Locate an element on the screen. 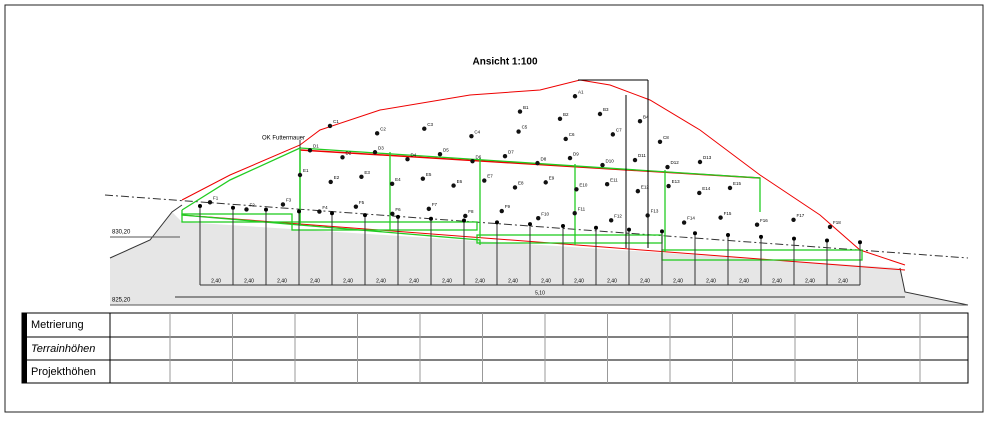  point-label: D7 is located at coordinates (511, 151).